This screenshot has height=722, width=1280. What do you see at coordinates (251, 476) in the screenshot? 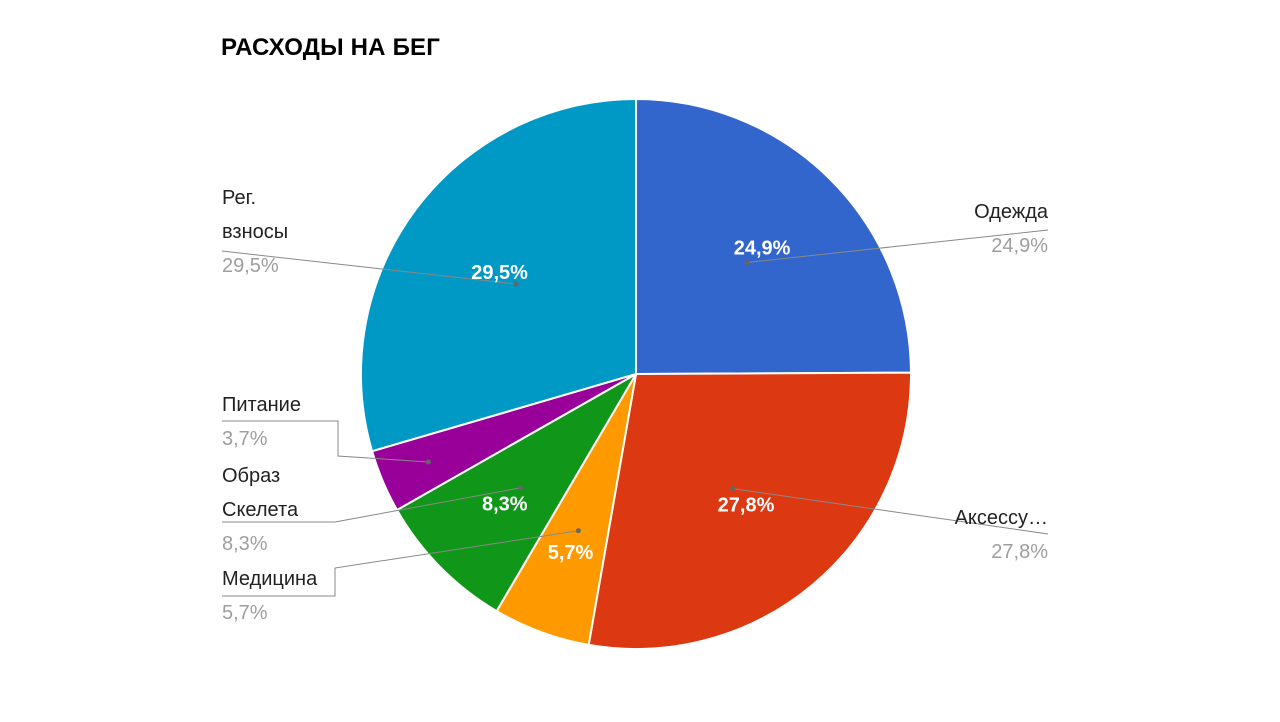
I see `slice-label: Образ` at bounding box center [251, 476].